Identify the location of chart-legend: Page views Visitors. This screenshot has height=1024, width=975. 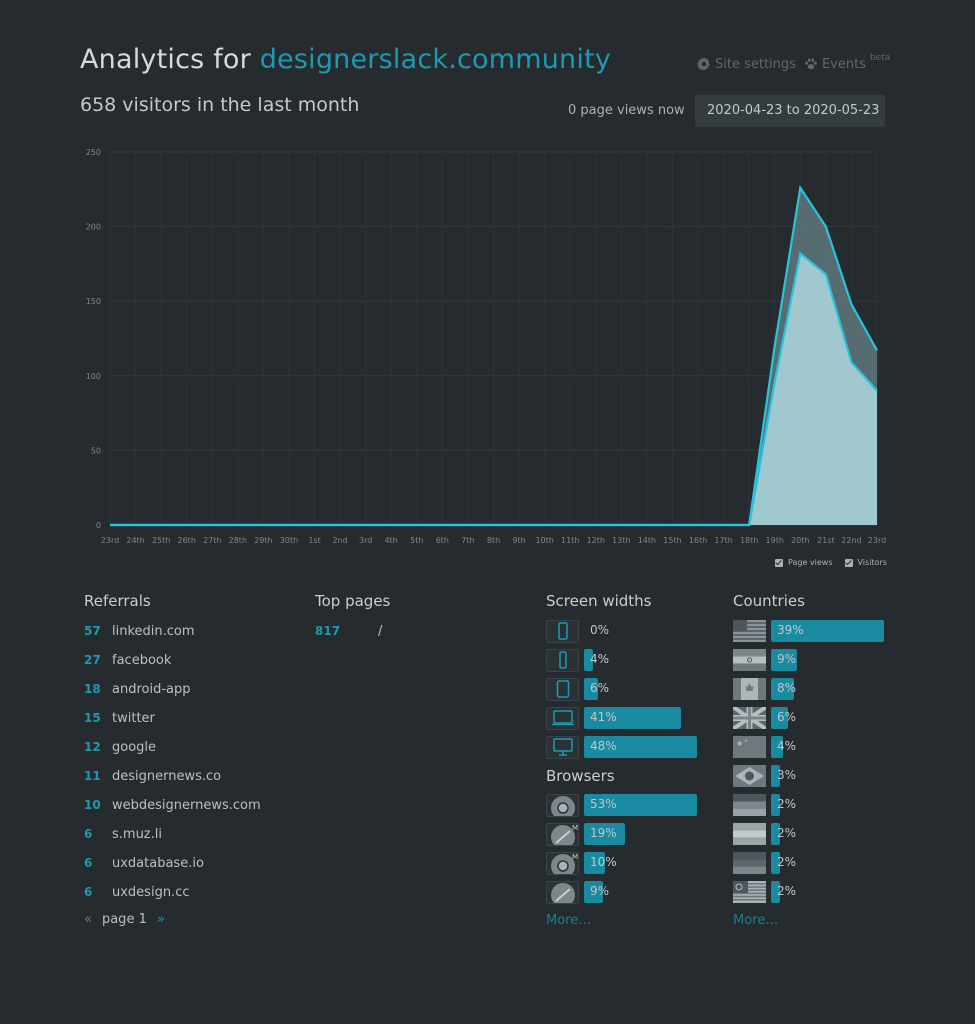
(831, 562).